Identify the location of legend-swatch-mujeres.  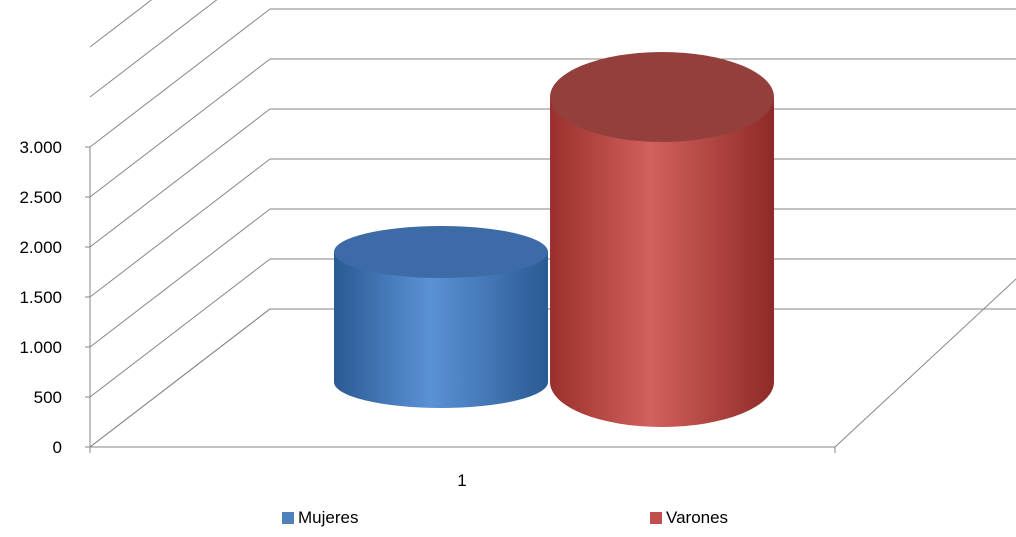
(288, 518).